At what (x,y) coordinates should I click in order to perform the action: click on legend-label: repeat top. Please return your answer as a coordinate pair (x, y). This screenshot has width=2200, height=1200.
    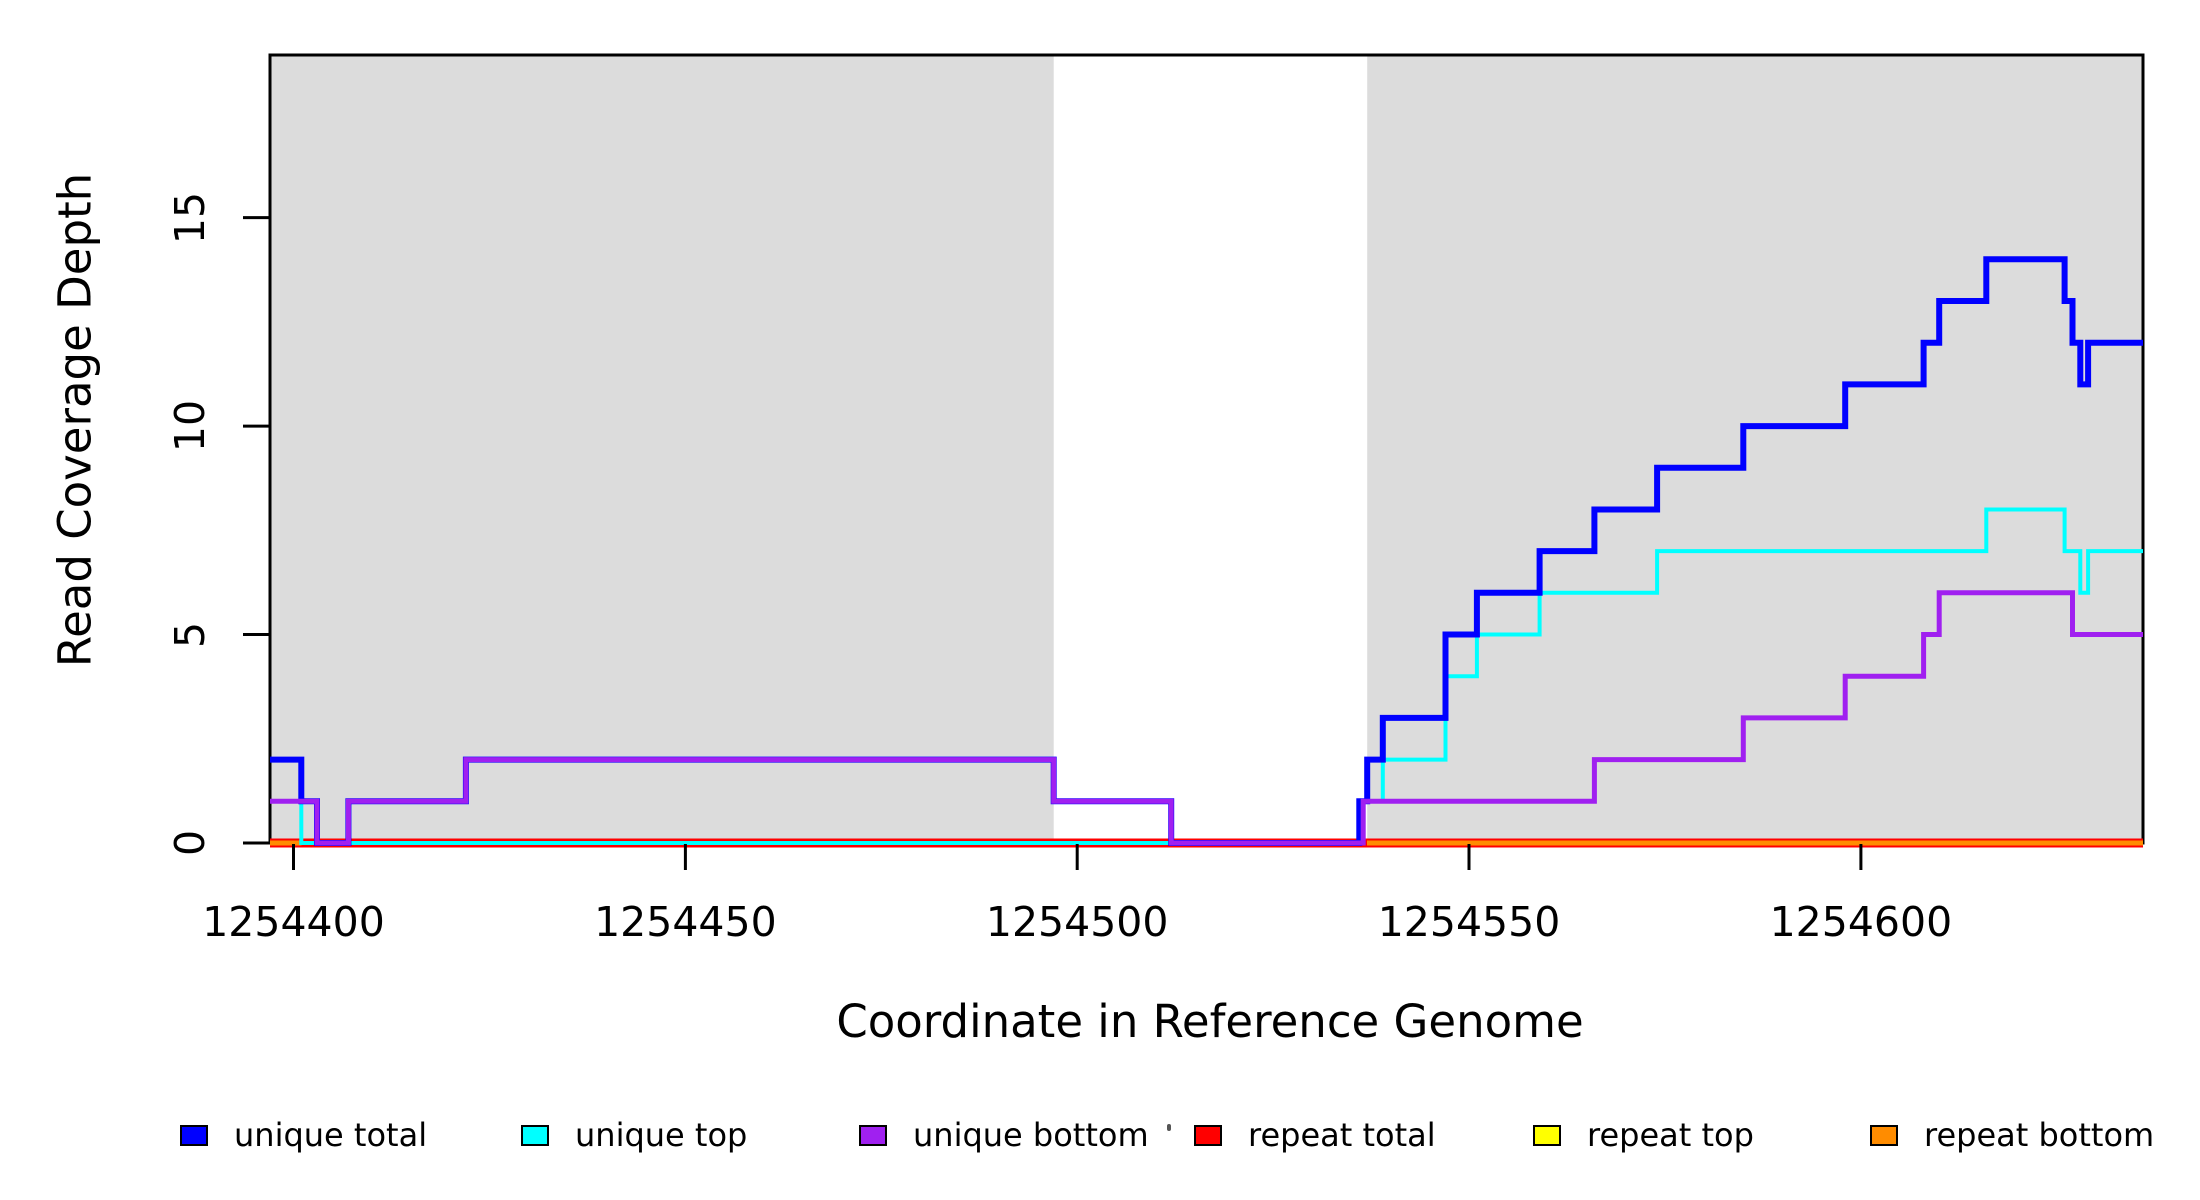
    Looking at the image, I should click on (1670, 1135).